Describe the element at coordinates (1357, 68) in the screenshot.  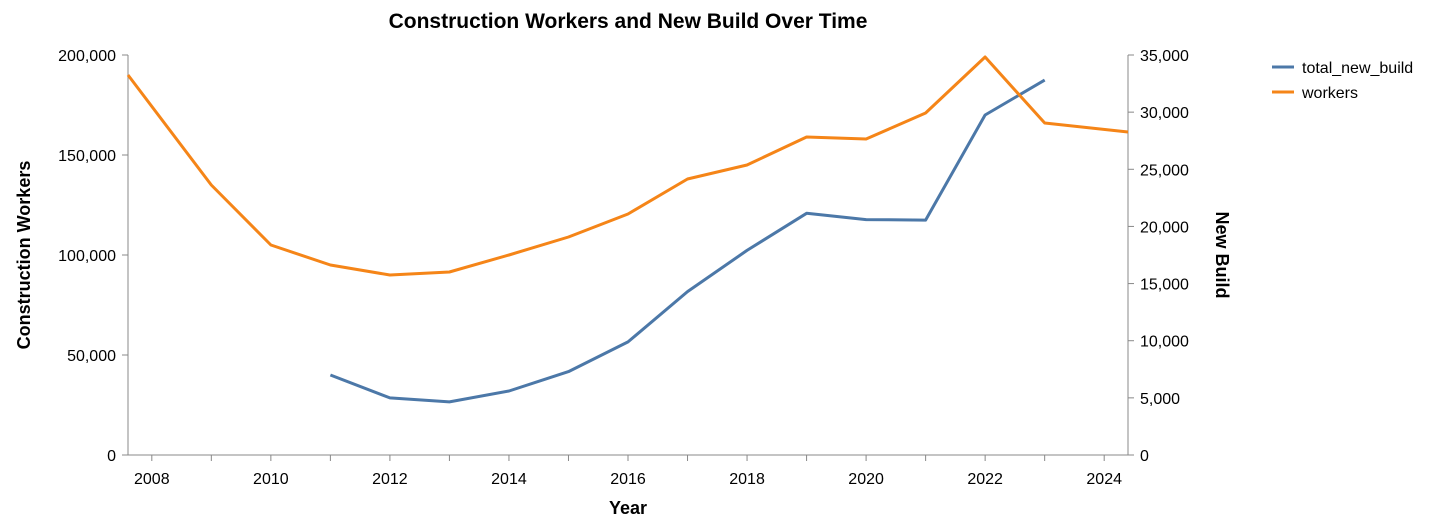
I see `legend-label-total_new_build: total_new_build` at that location.